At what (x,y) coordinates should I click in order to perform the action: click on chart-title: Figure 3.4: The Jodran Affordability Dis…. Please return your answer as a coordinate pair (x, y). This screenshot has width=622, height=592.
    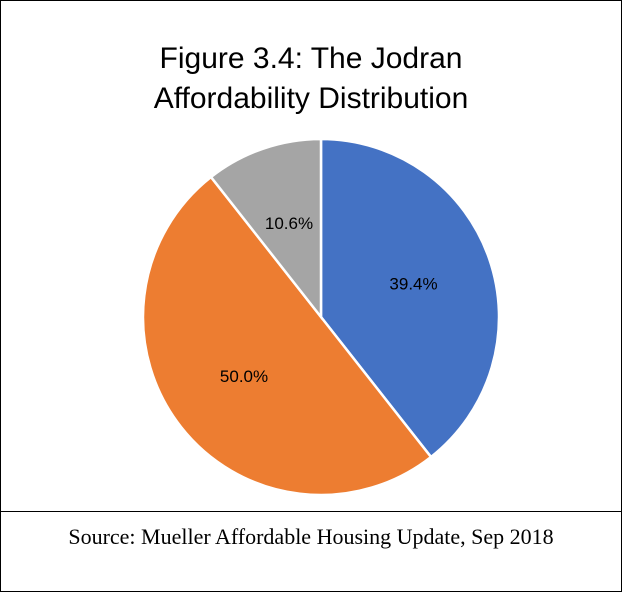
    Looking at the image, I should click on (311, 78).